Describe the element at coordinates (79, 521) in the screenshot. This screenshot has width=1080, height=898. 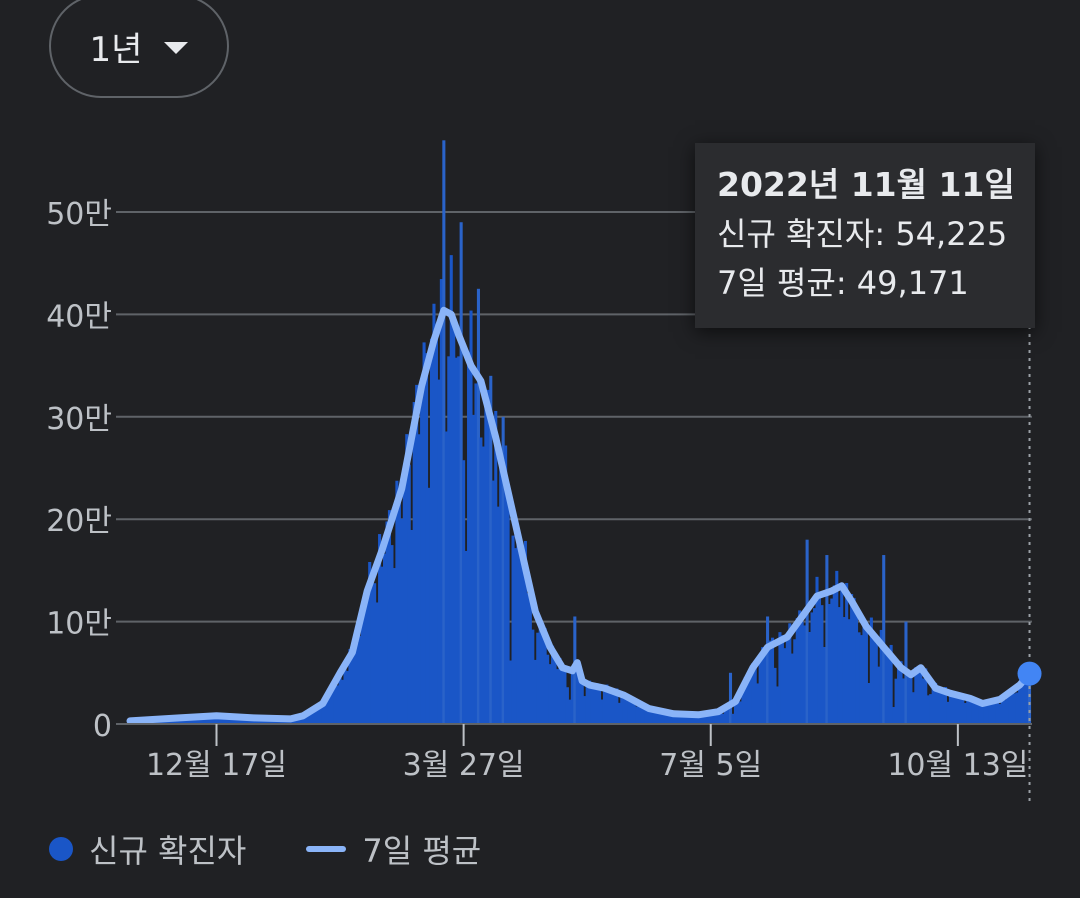
I see `y-tick-label: 20만` at that location.